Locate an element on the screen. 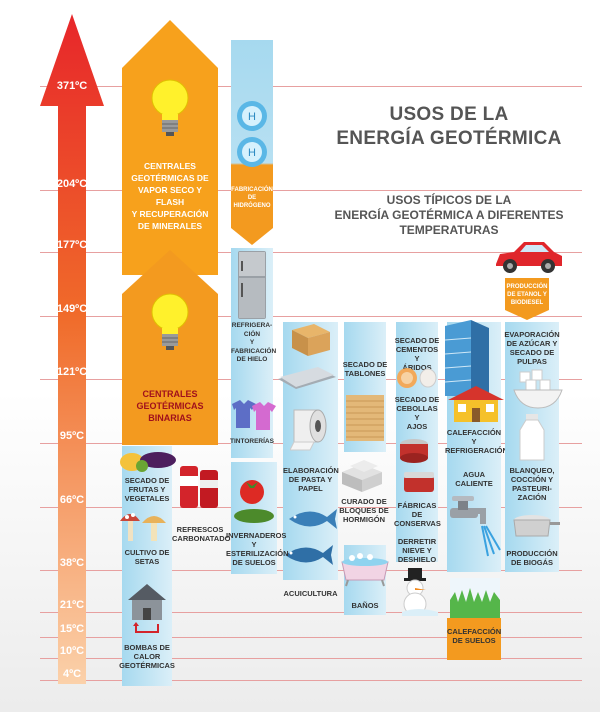 The width and height of the screenshot is (600, 712). car-icon is located at coordinates (529, 260).